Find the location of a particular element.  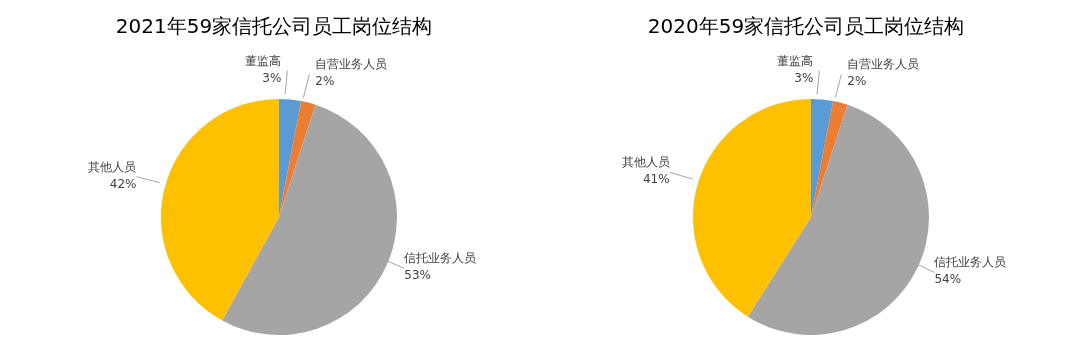

chart-title: 2020年59家信托公司员工岗位结构 is located at coordinates (806, 26).